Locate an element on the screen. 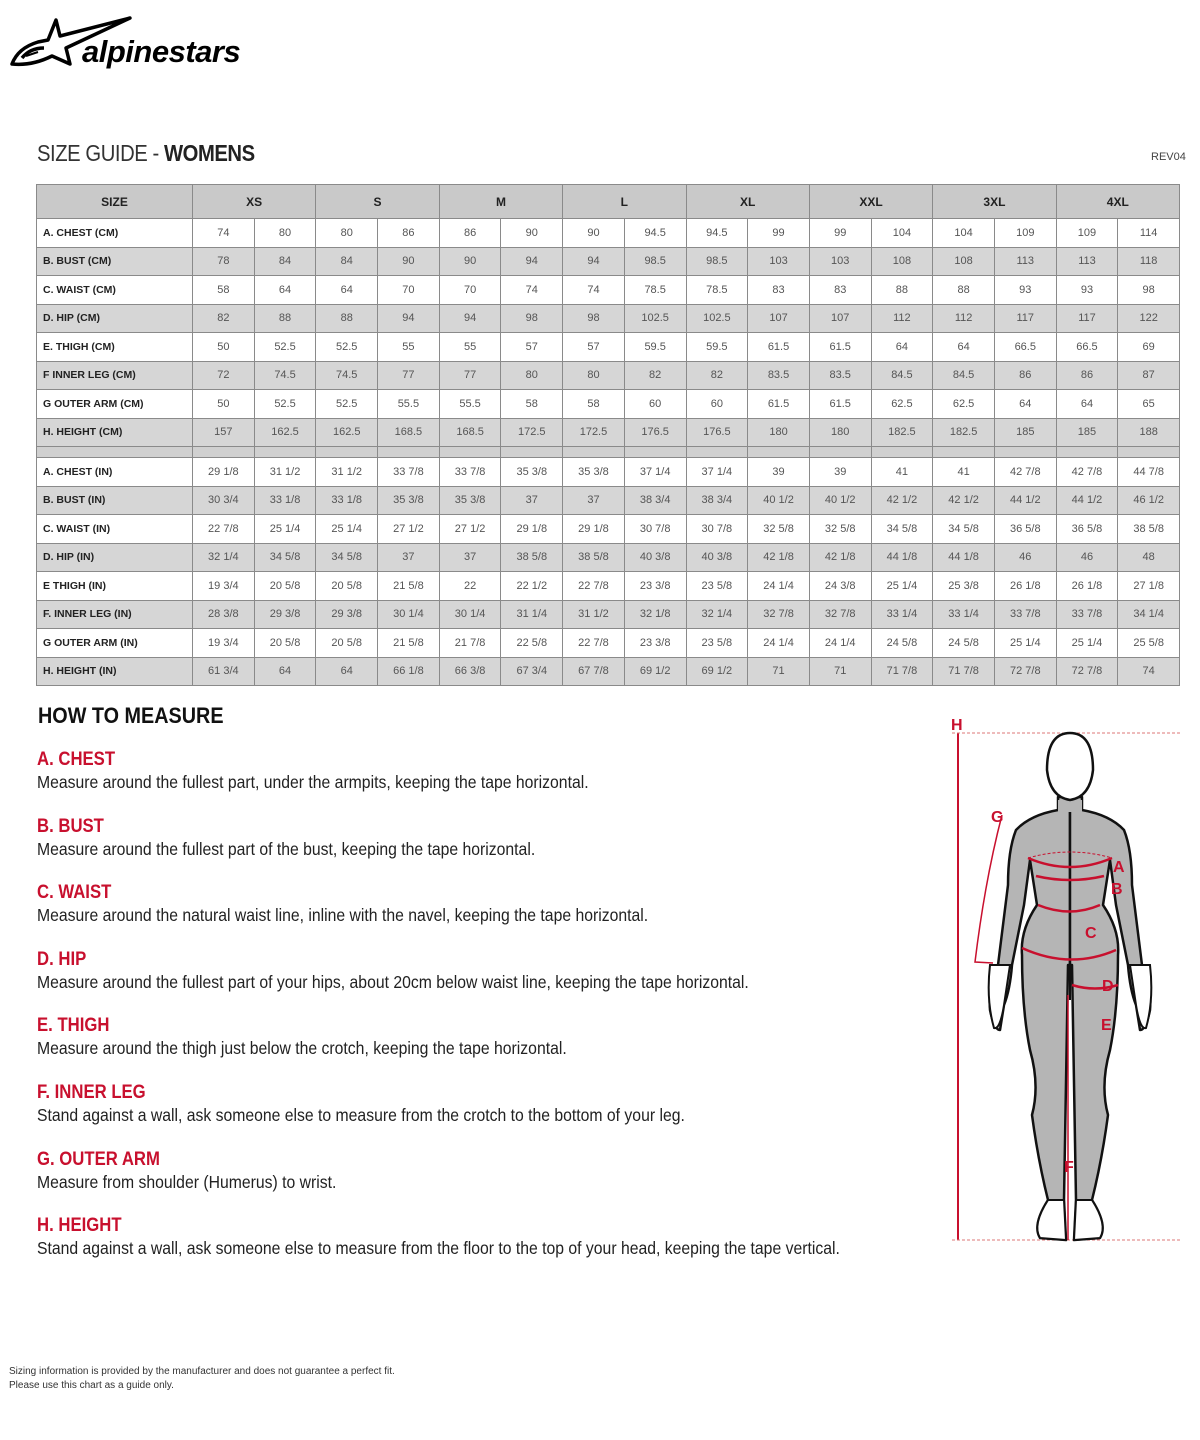  measurement-label: A. CHEST (CM) is located at coordinates (114, 233).